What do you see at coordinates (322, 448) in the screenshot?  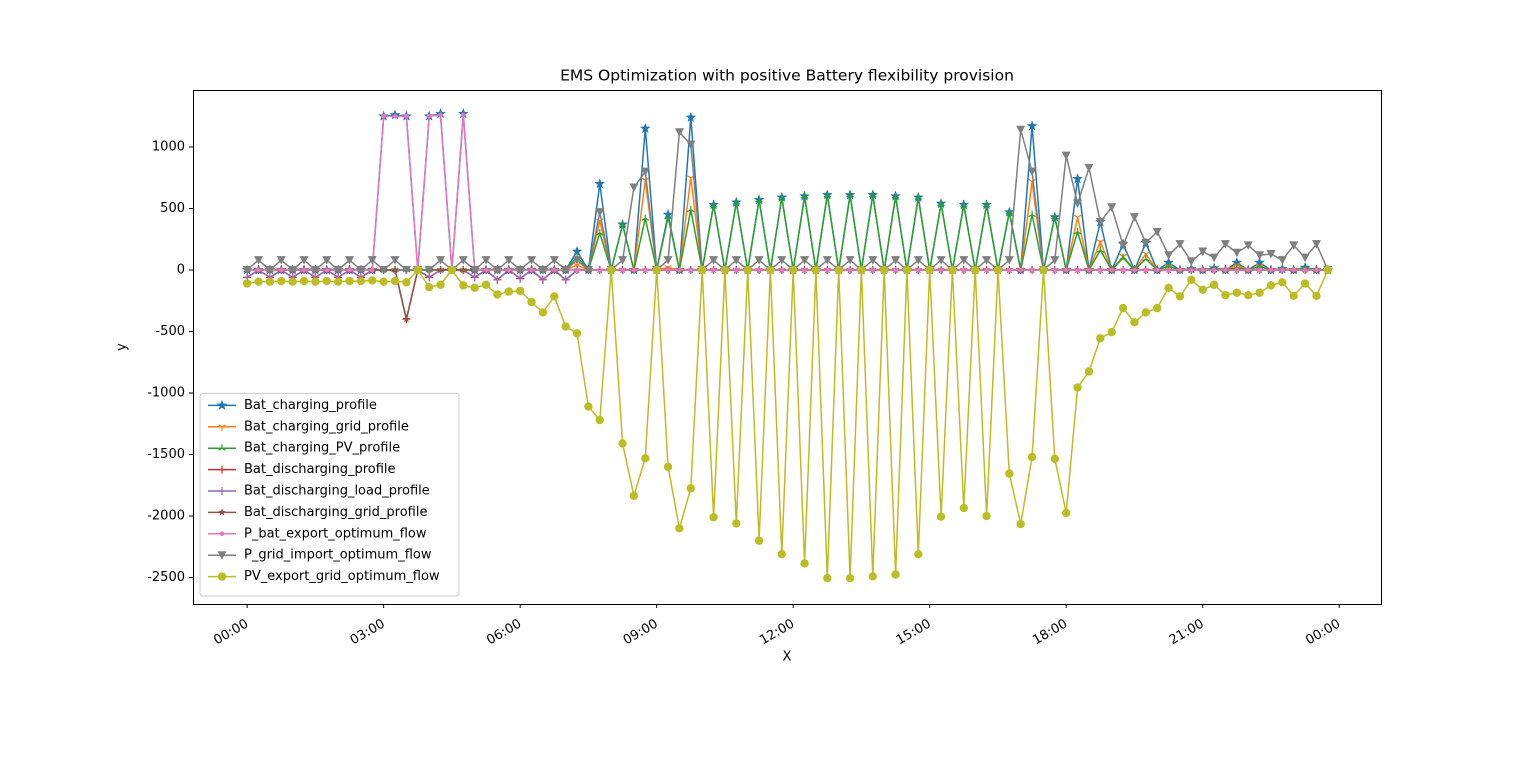 I see `legend-label: Bat_charging_PV_profile` at bounding box center [322, 448].